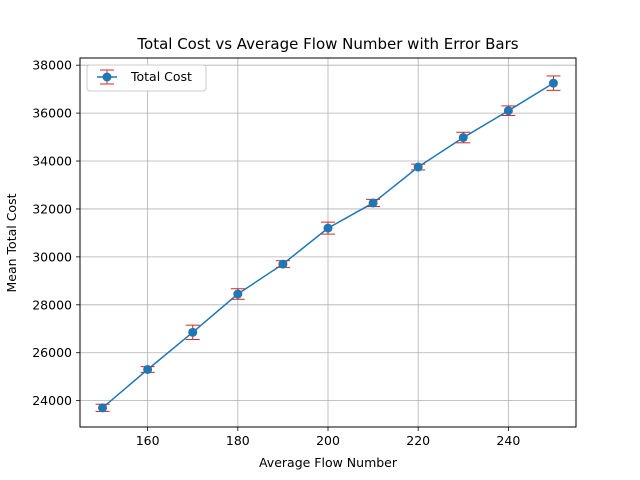  I want to click on y-tick-label: 24000, so click(52, 400).